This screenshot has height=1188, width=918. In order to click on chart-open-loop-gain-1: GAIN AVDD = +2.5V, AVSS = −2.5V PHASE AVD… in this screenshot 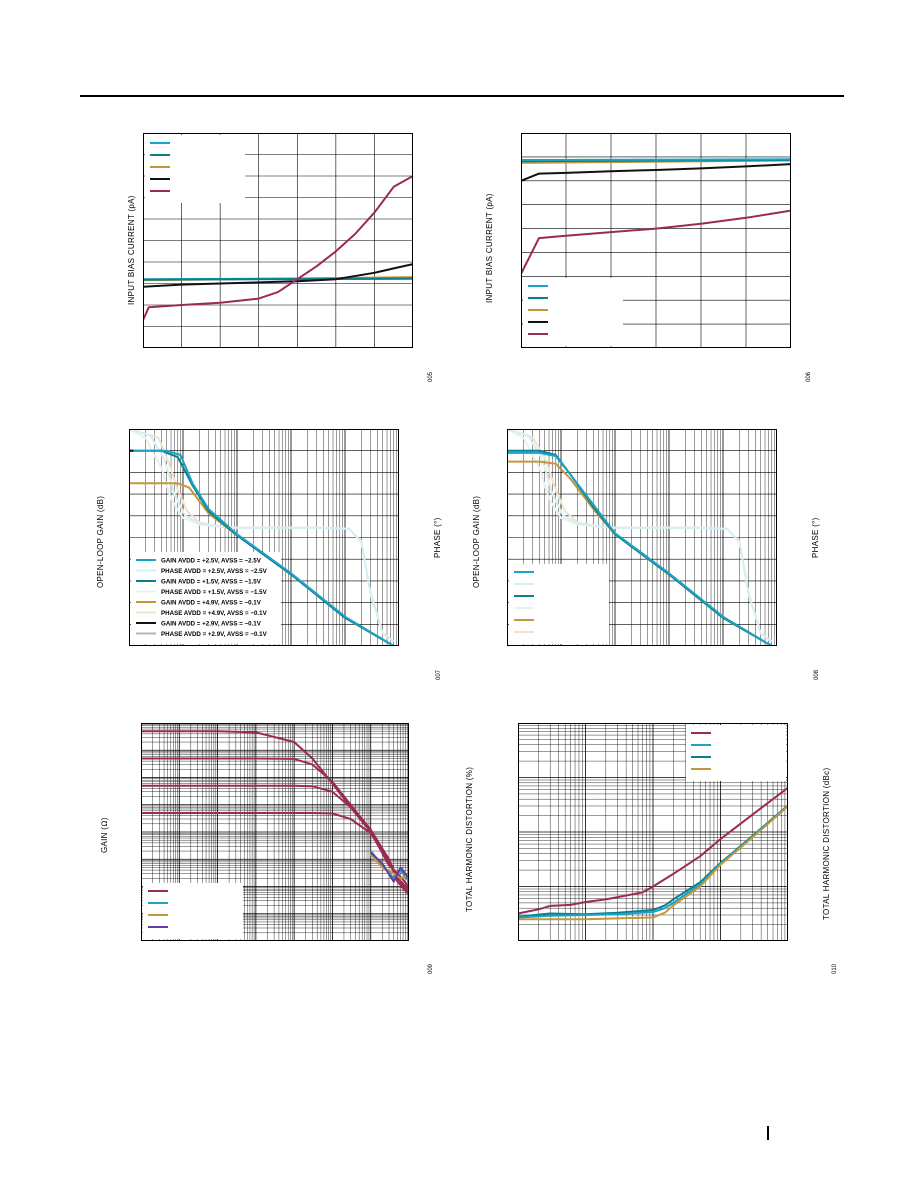, I will do `click(263, 537)`.